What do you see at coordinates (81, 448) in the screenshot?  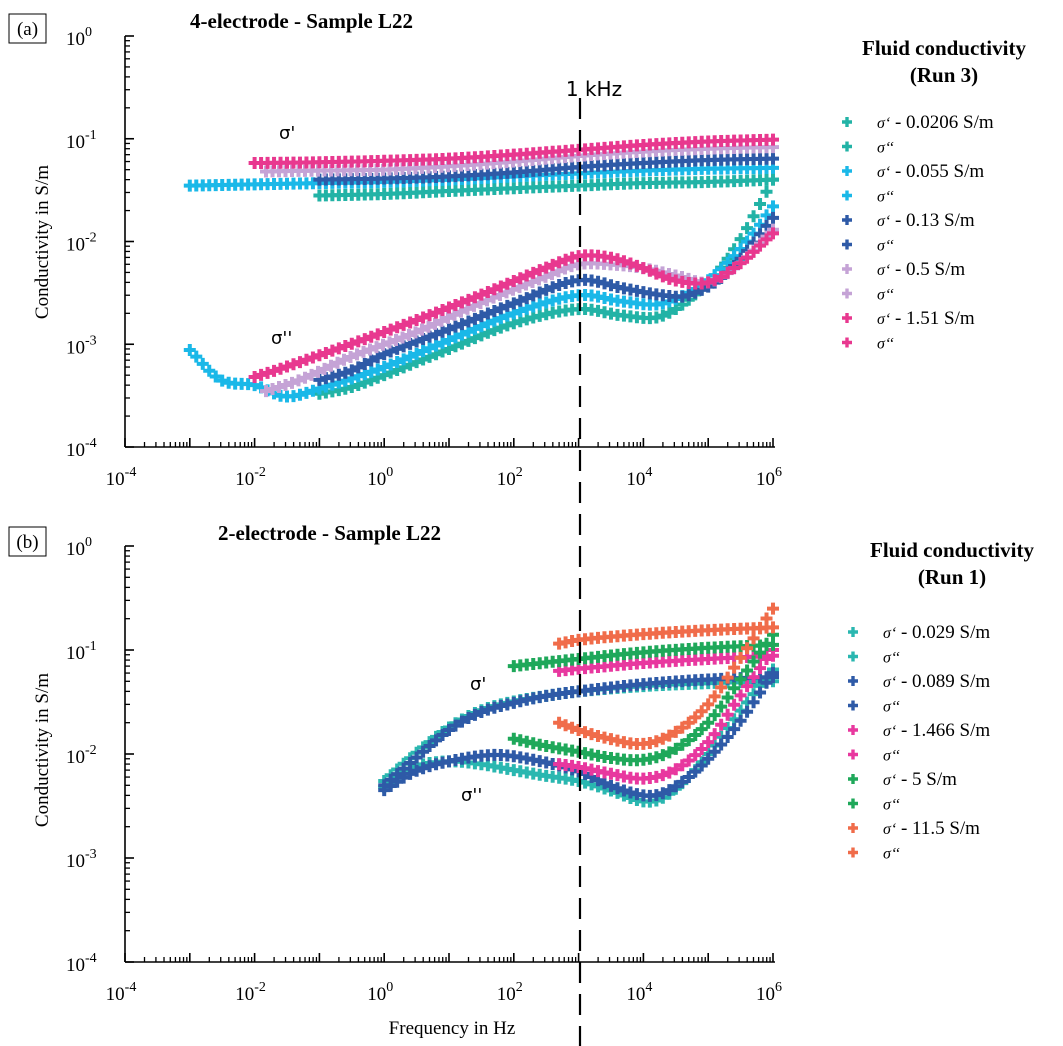 I see `y-tick-label: 10-4` at bounding box center [81, 448].